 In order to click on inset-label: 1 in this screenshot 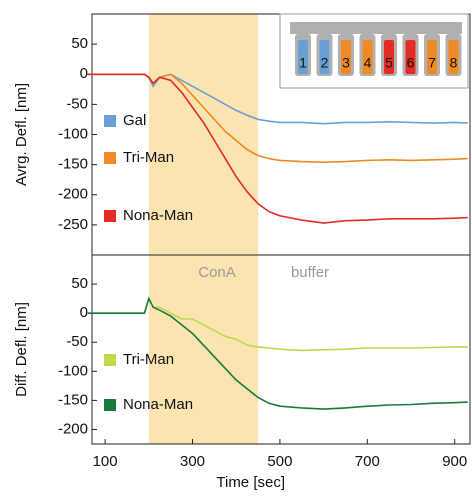, I will do `click(303, 63)`.